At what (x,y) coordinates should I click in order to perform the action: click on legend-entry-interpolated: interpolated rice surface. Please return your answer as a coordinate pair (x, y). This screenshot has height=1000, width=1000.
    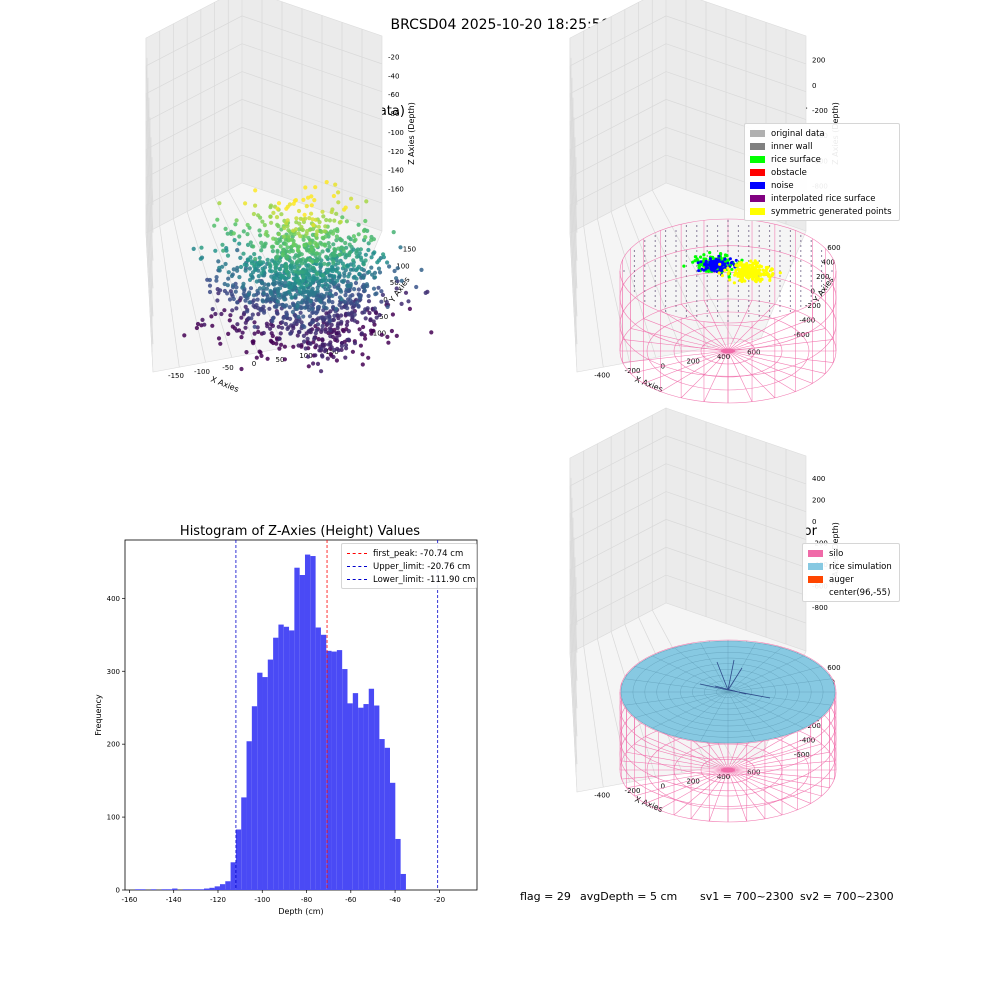
    Looking at the image, I should click on (822, 198).